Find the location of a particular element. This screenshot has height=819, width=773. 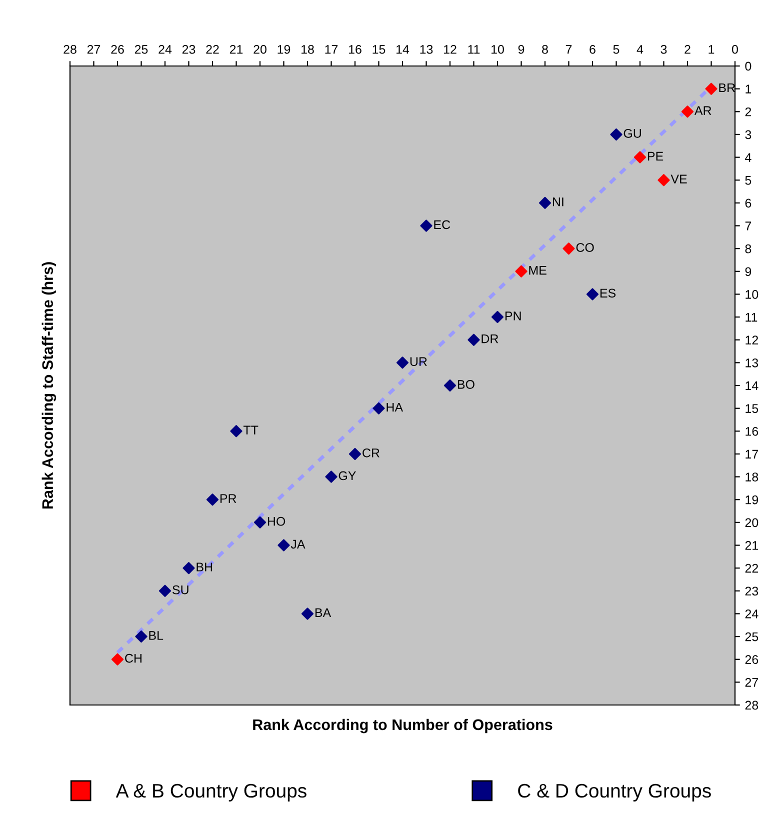

x-tick-label: 18 is located at coordinates (308, 49).